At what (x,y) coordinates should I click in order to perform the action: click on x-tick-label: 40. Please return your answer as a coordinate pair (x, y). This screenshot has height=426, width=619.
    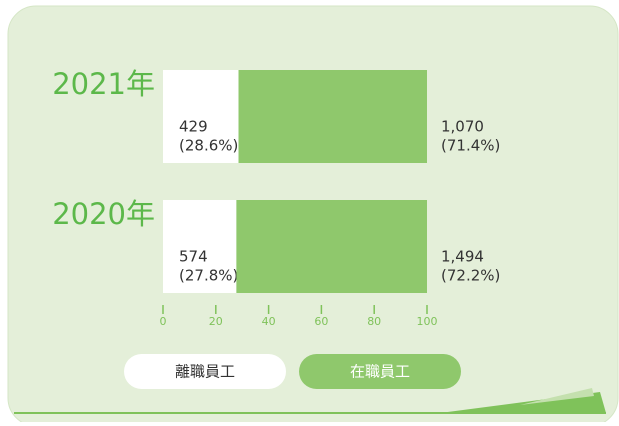
    Looking at the image, I should click on (269, 321).